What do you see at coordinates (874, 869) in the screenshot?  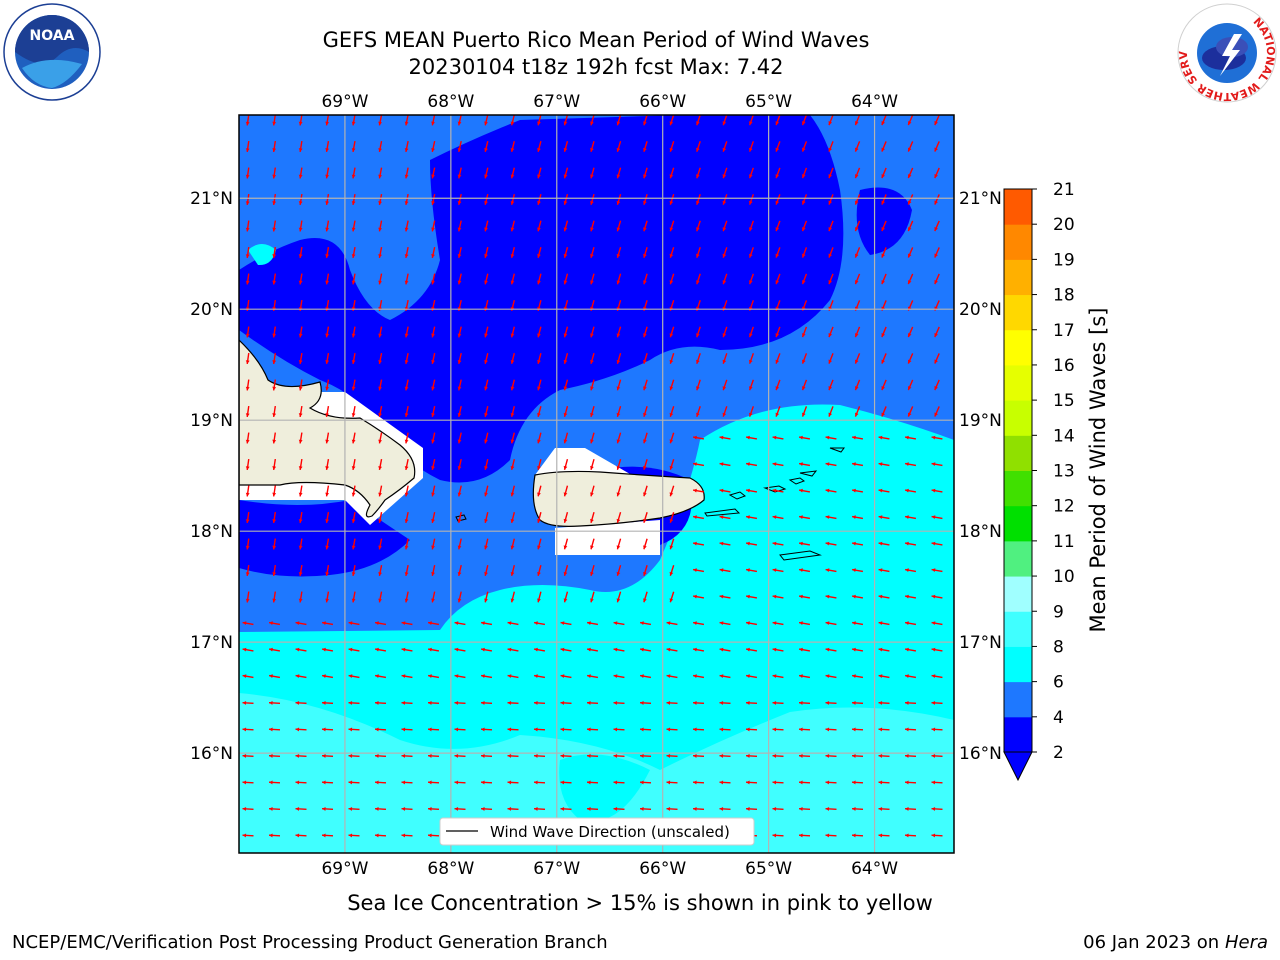 I see `lon-tick-label-bottom: 64°W` at bounding box center [874, 869].